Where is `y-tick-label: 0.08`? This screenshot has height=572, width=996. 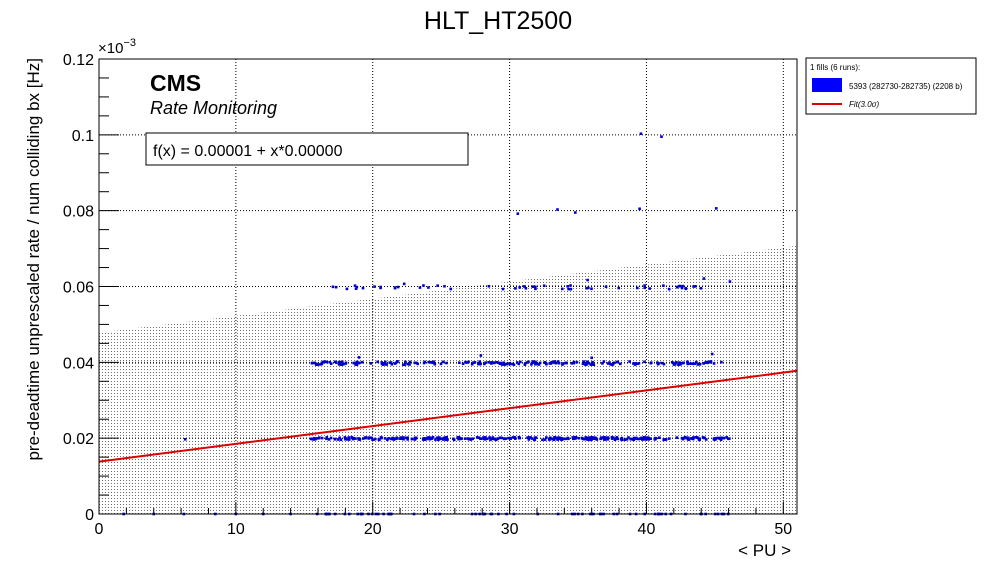
y-tick-label: 0.08 is located at coordinates (78, 212).